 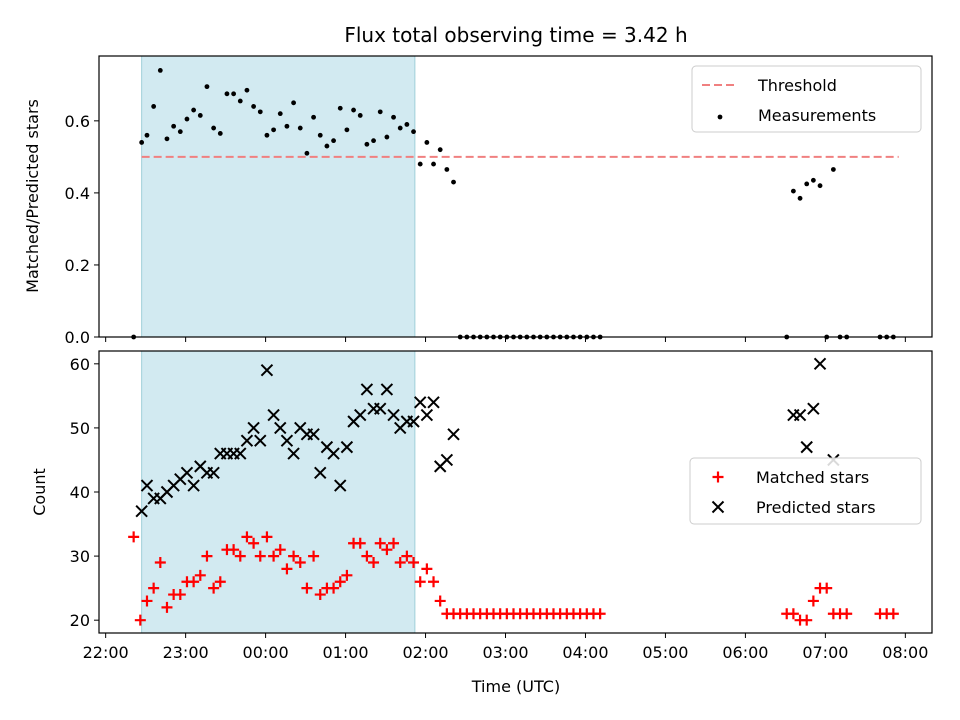 What do you see at coordinates (39, 492) in the screenshot?
I see `bottom-y-axis-label: Count` at bounding box center [39, 492].